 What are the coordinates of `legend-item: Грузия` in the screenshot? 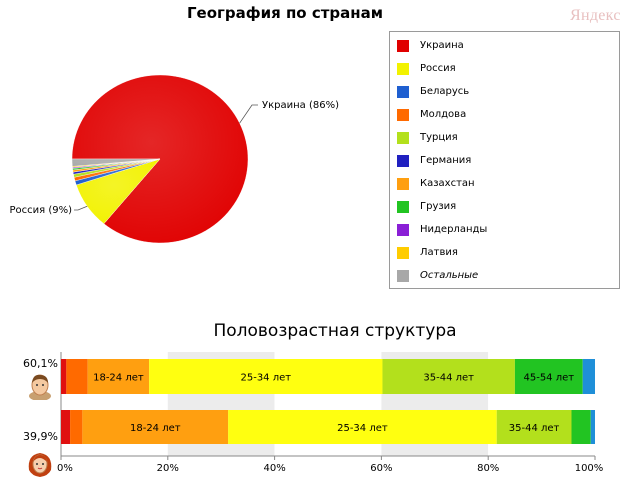 It's located at (426, 207).